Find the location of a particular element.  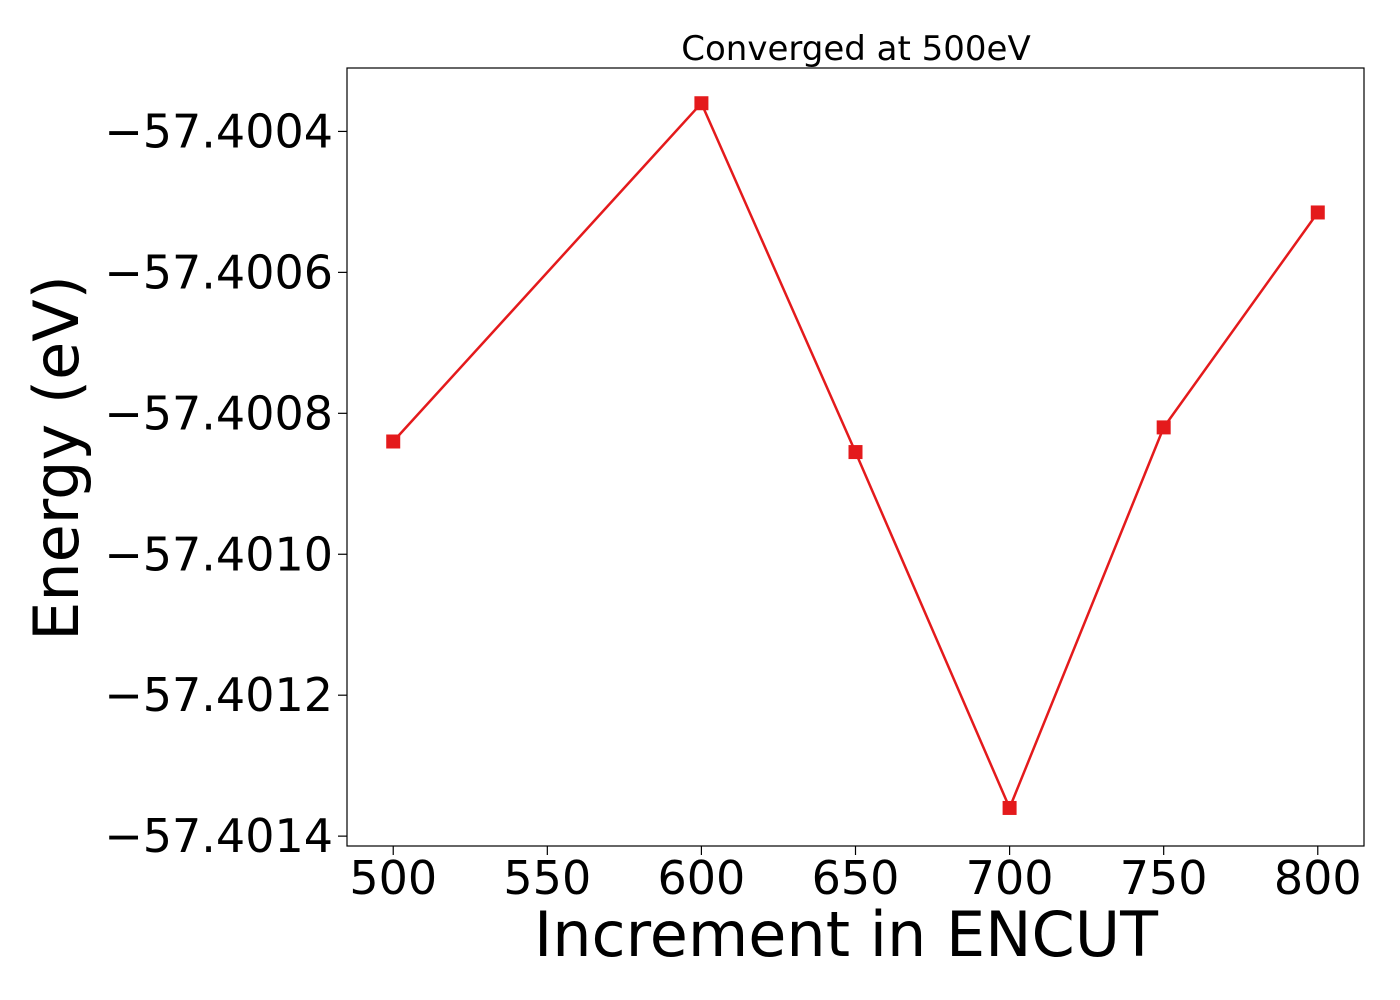

chart-title: Converged at 500eV is located at coordinates (855, 49).